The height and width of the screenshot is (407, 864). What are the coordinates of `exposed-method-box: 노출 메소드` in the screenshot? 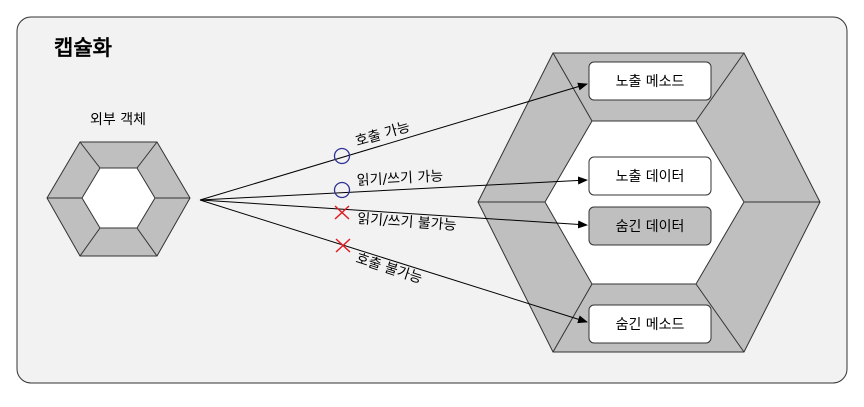 It's located at (650, 81).